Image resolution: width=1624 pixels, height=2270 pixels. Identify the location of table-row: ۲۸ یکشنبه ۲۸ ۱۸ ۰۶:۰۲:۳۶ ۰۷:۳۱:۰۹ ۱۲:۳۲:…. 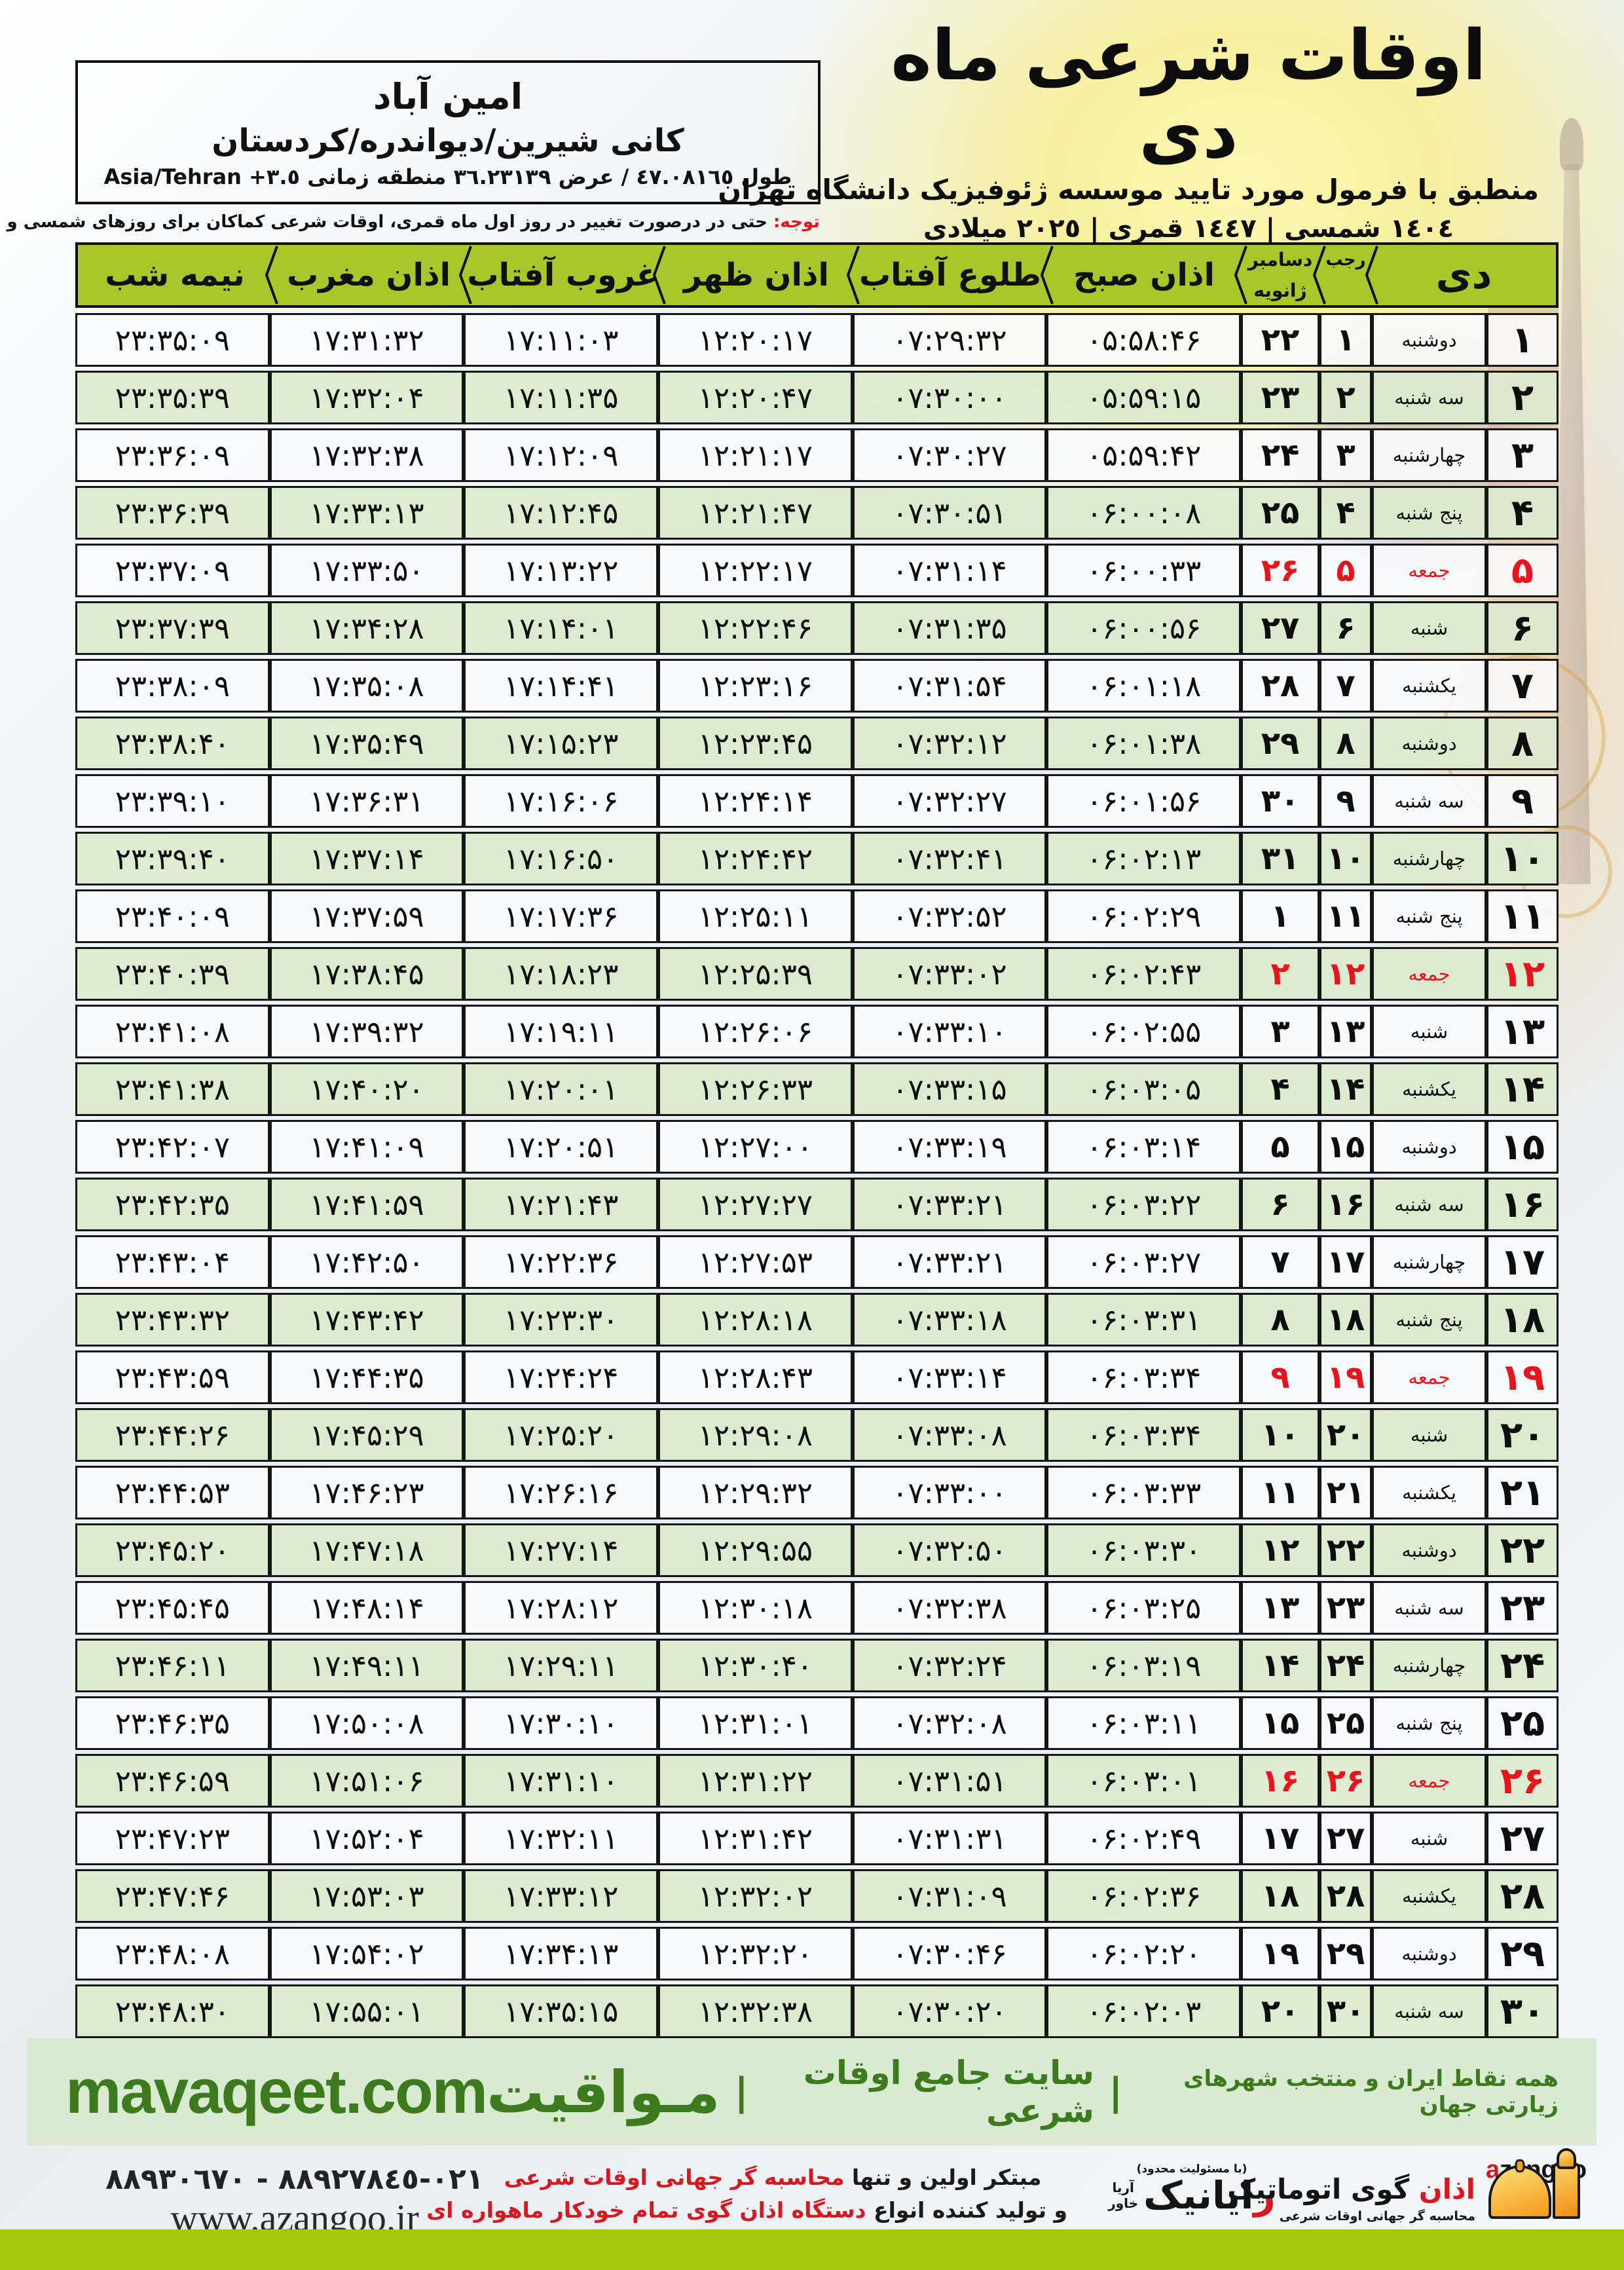
(817, 1896).